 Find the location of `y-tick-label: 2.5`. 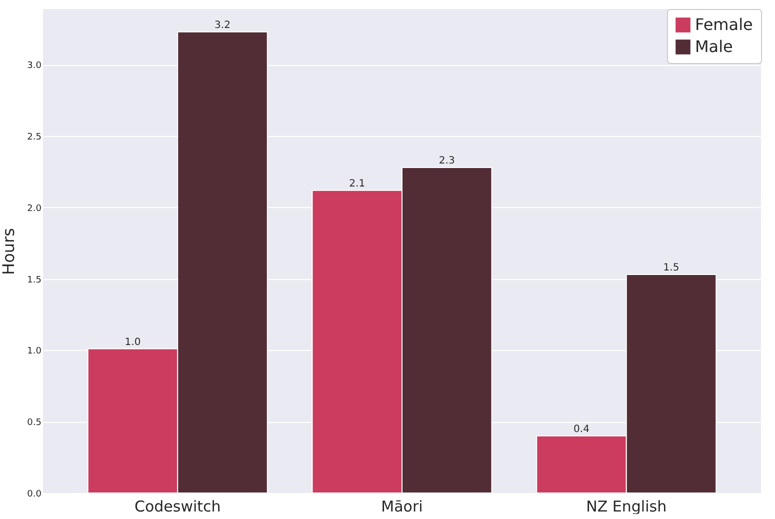

y-tick-label: 2.5 is located at coordinates (34, 137).